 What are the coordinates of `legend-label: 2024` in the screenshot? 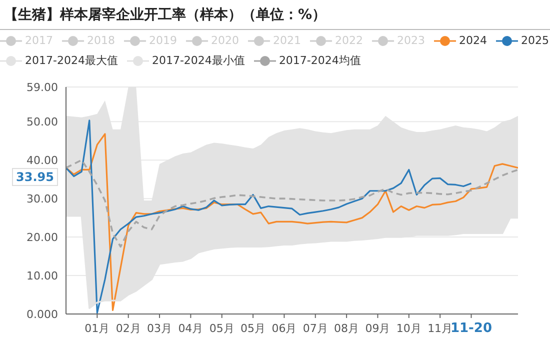 It's located at (473, 40).